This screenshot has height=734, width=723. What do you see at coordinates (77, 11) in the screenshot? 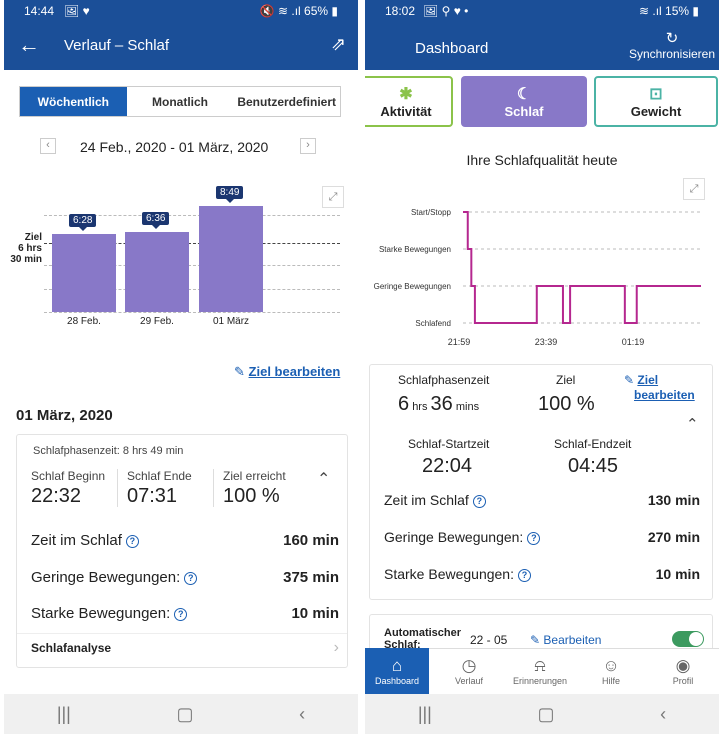
I see `status-icons: 🖼 ♥` at bounding box center [77, 11].